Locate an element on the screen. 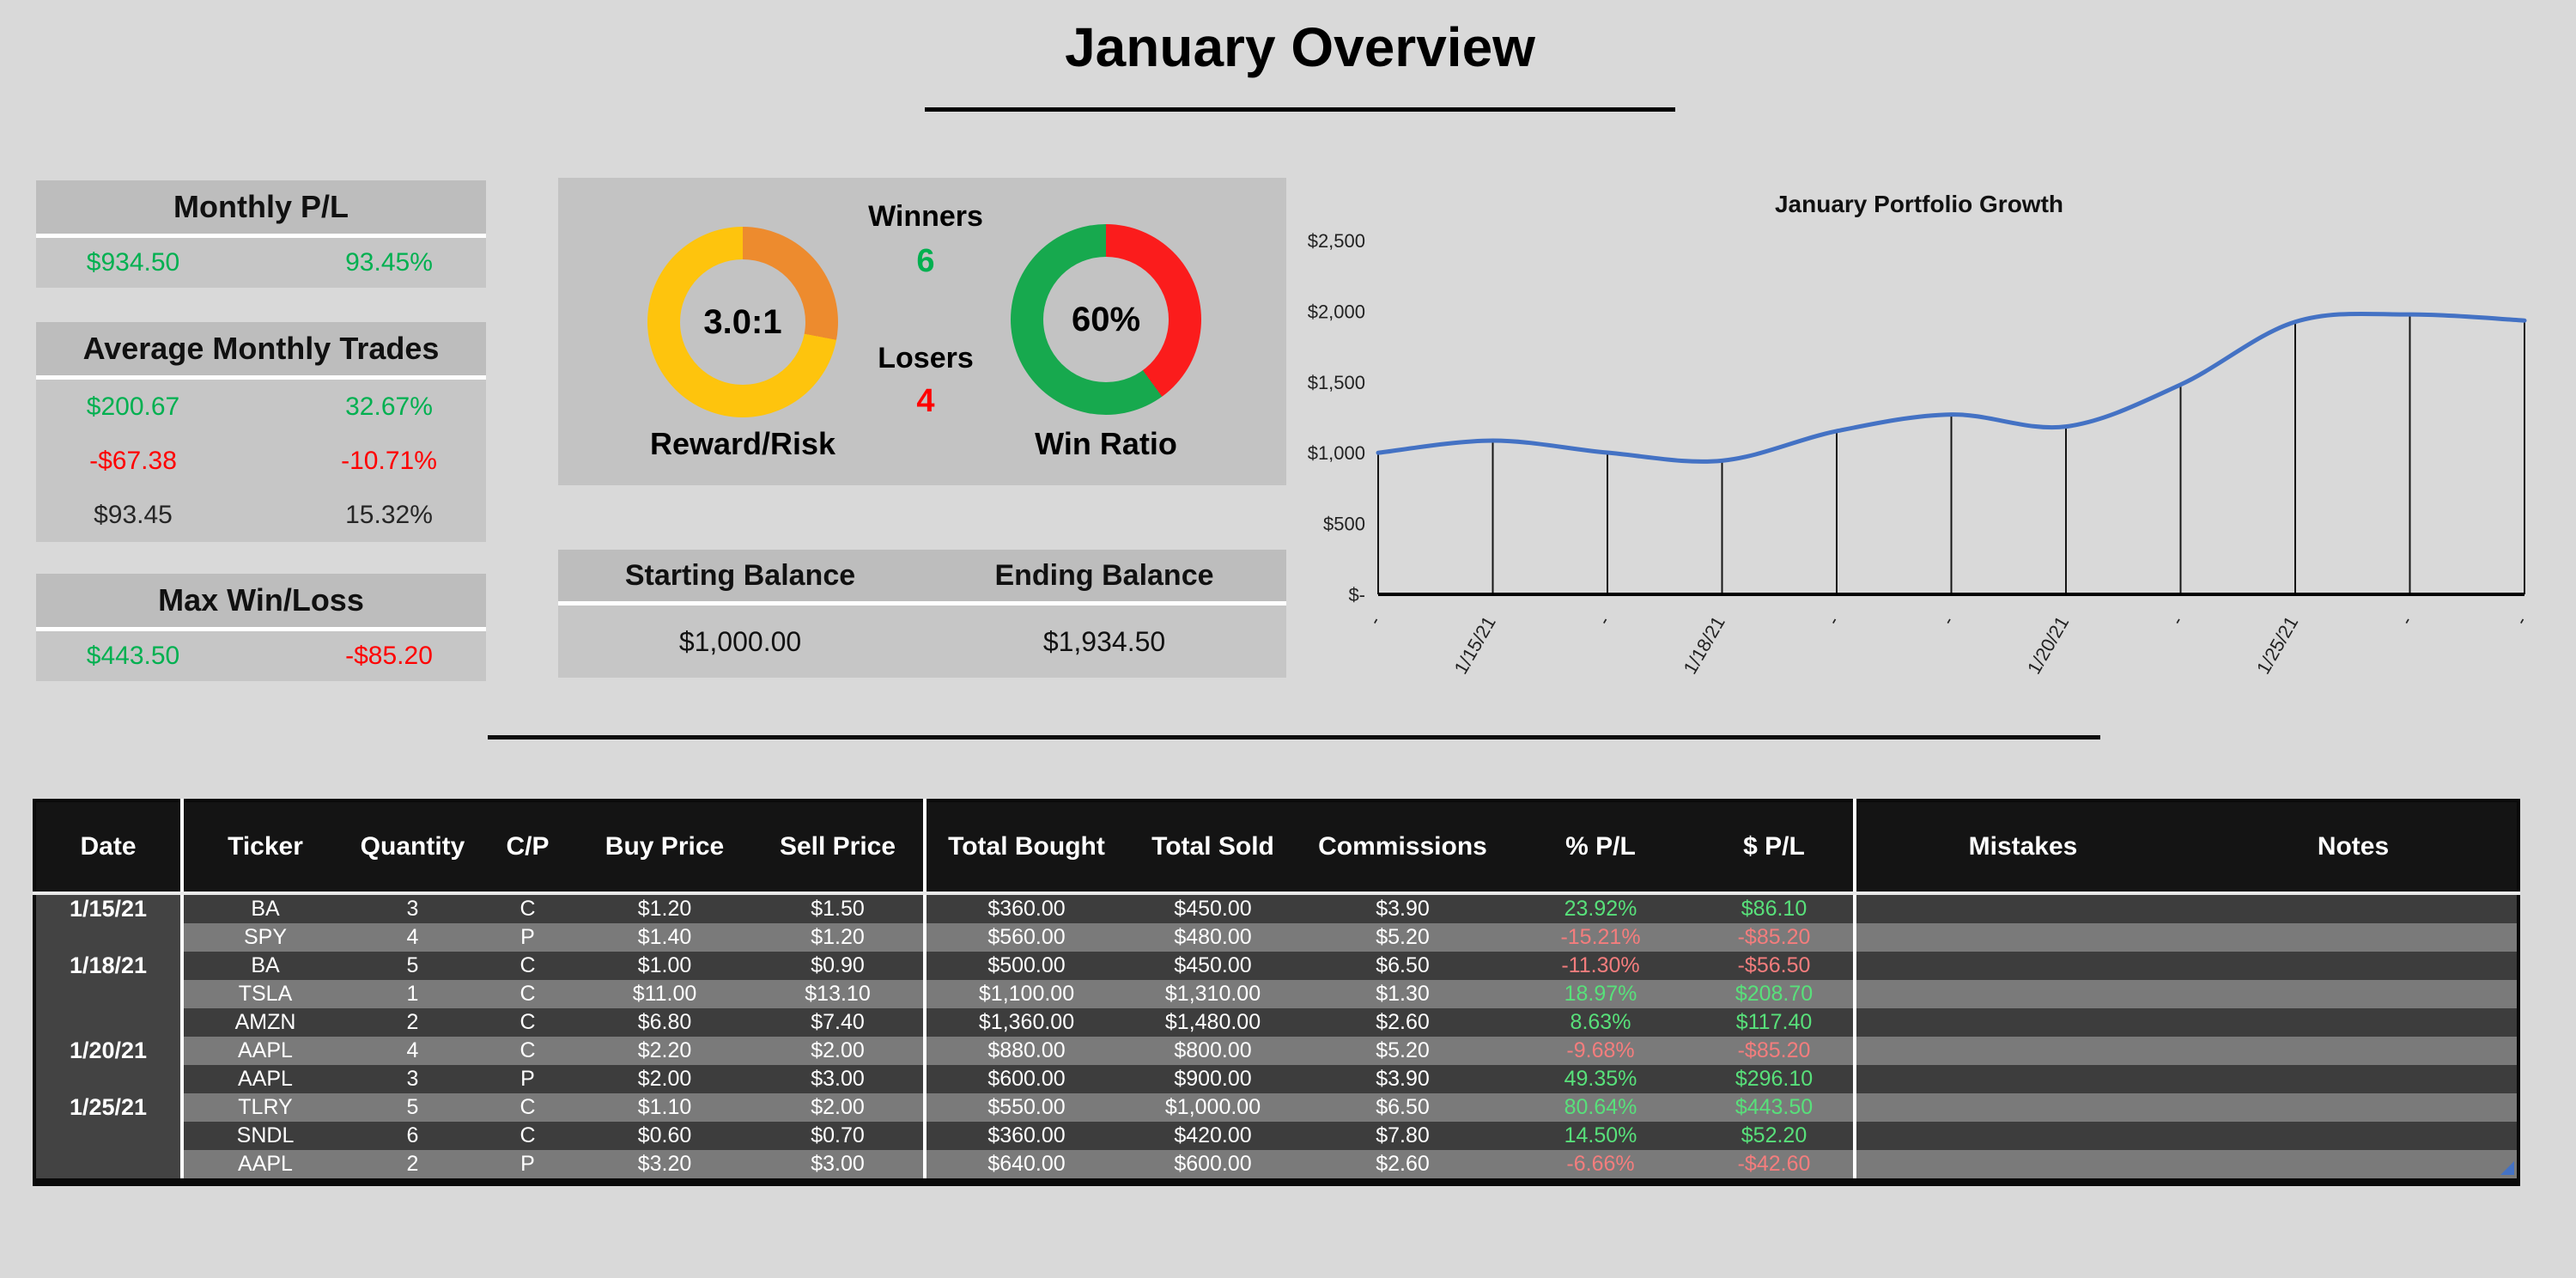  cell-sell: $3.00 is located at coordinates (839, 1079).